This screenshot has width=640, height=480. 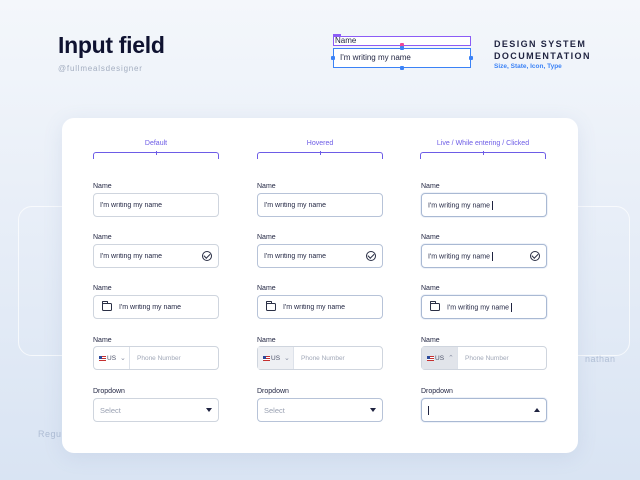 What do you see at coordinates (528, 66) in the screenshot?
I see `doc-subtitle: Size, State, Icon, Type` at bounding box center [528, 66].